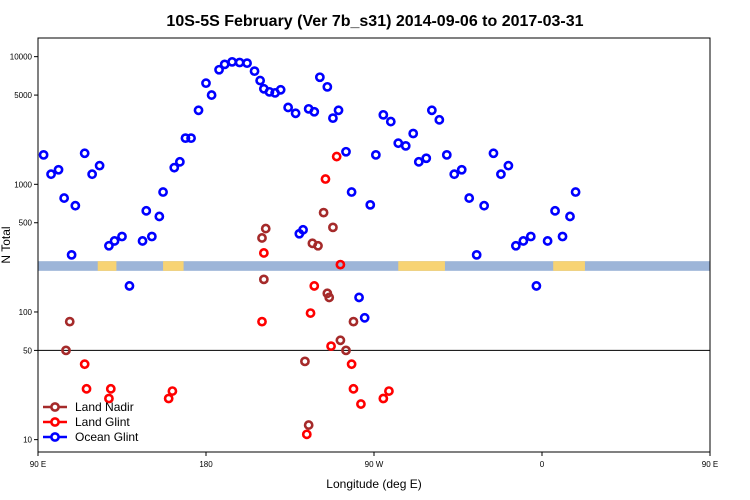  What do you see at coordinates (27, 440) in the screenshot?
I see `y-tick-label: 10` at bounding box center [27, 440].